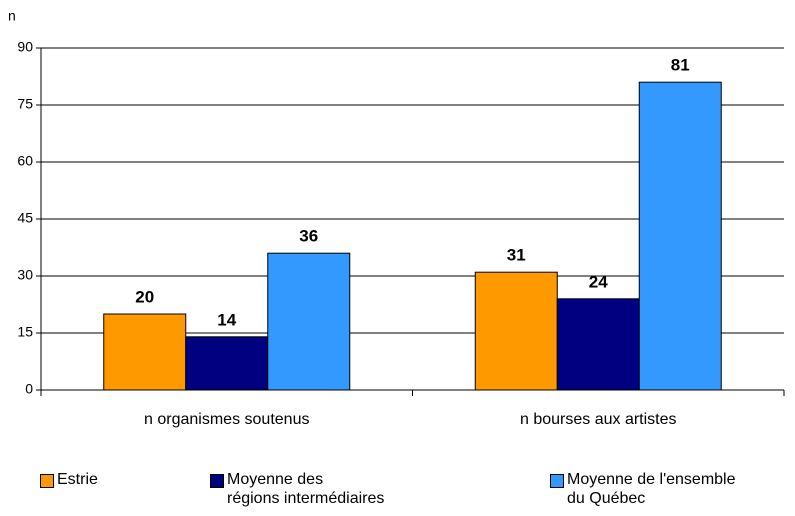 The image size is (795, 516). Describe the element at coordinates (25, 275) in the screenshot. I see `y-tick-label: 30` at that location.